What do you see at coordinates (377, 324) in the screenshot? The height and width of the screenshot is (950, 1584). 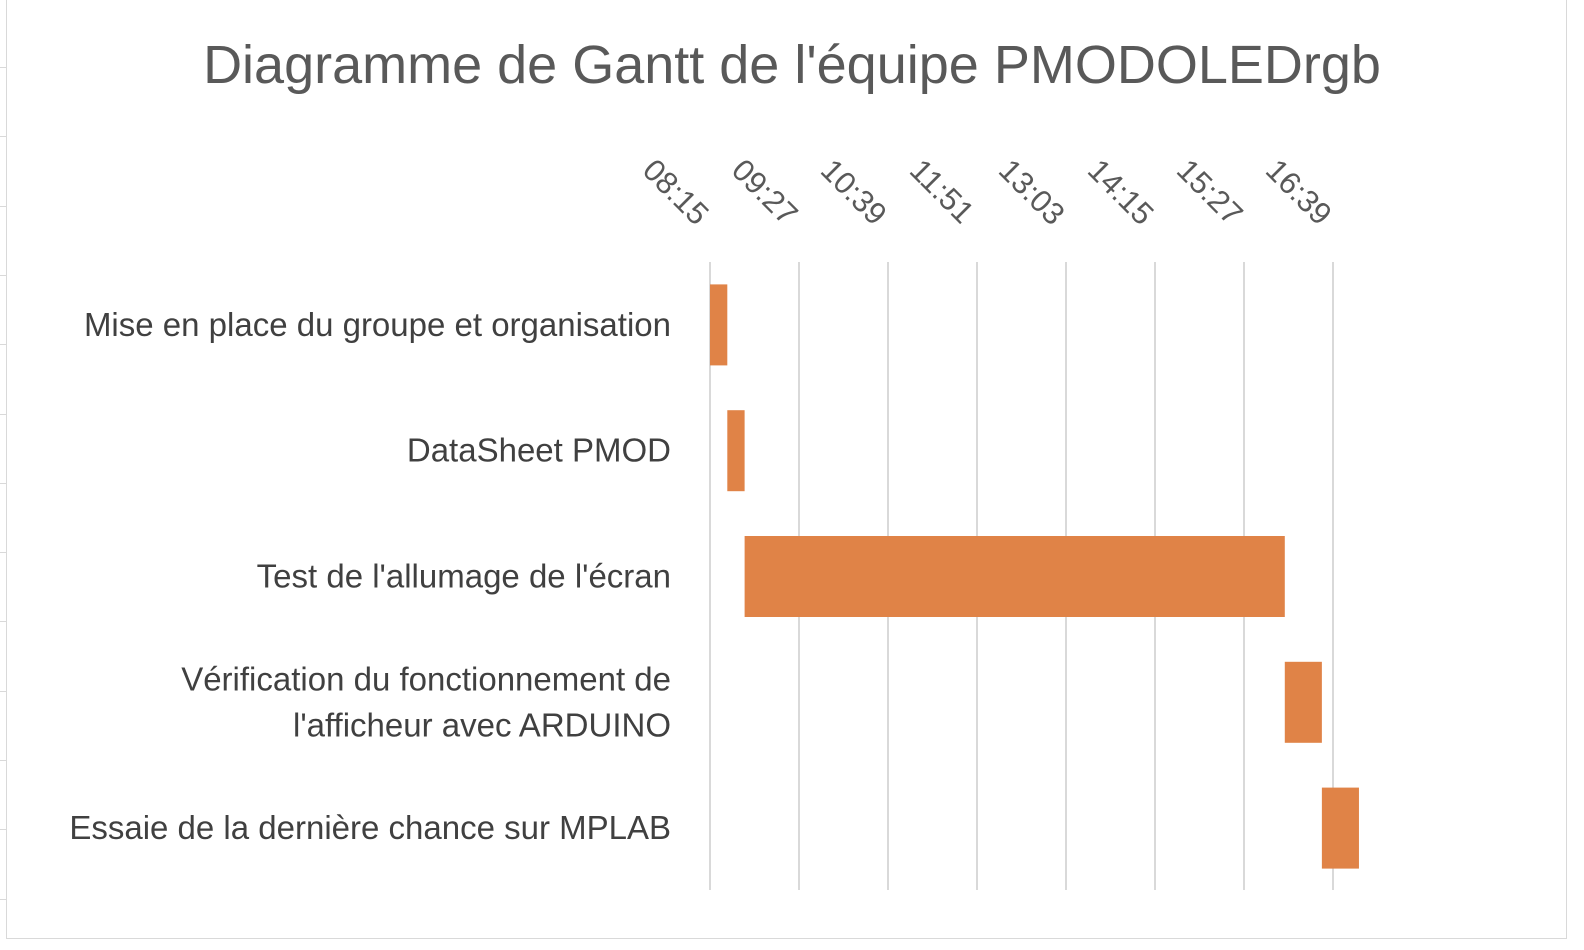 I see `task-label: Mise en place du groupe et organisation` at bounding box center [377, 324].